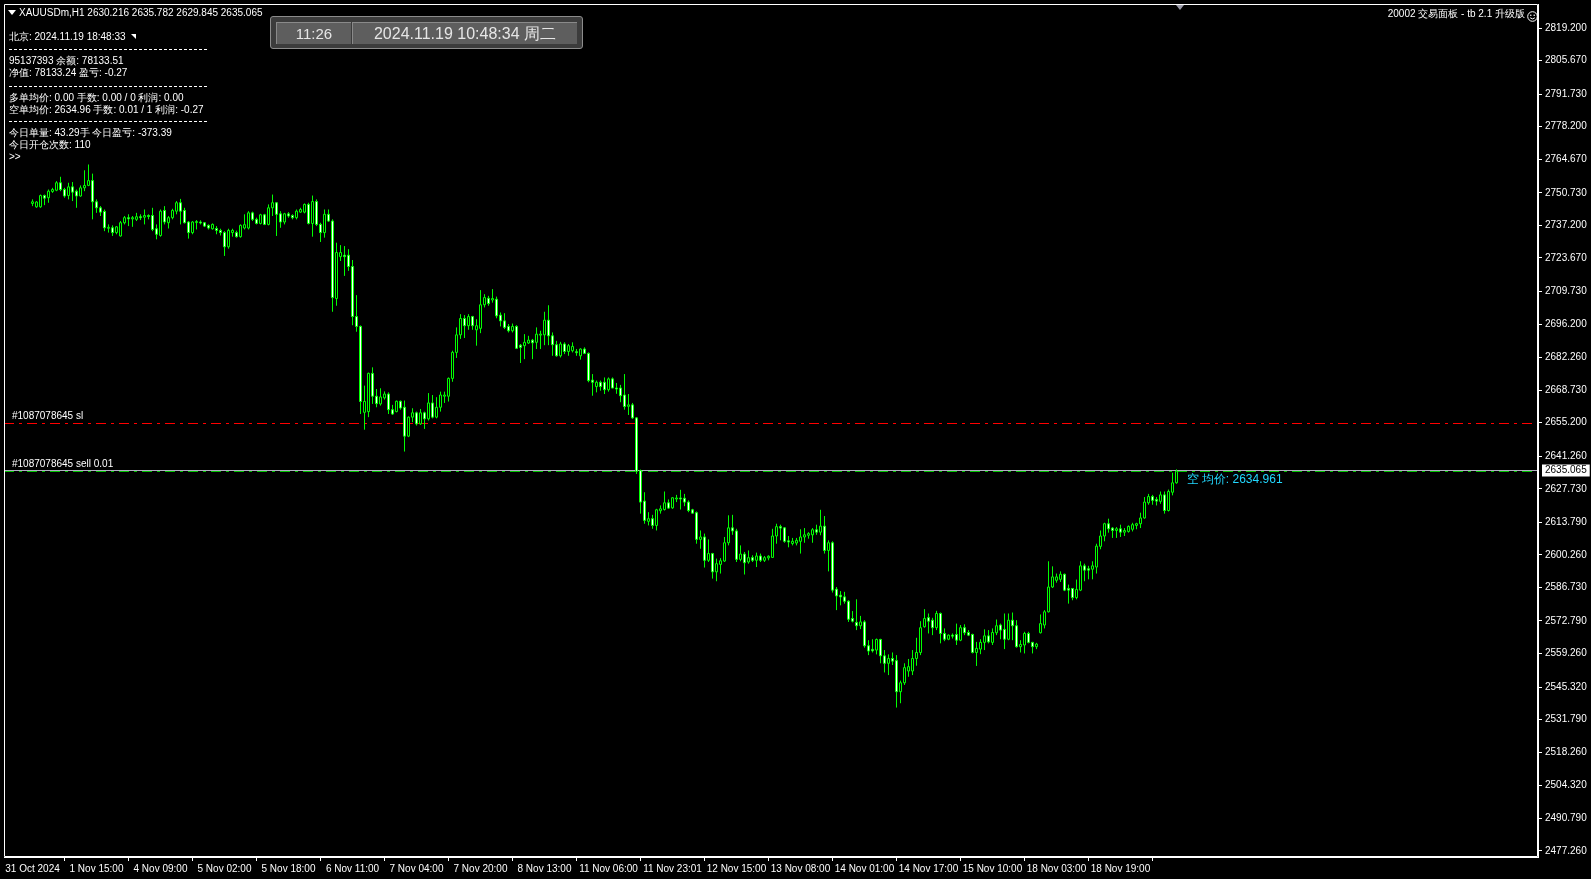 This screenshot has width=1591, height=879. I want to click on x-tick-label: 18 Nov 19:00, so click(1120, 868).